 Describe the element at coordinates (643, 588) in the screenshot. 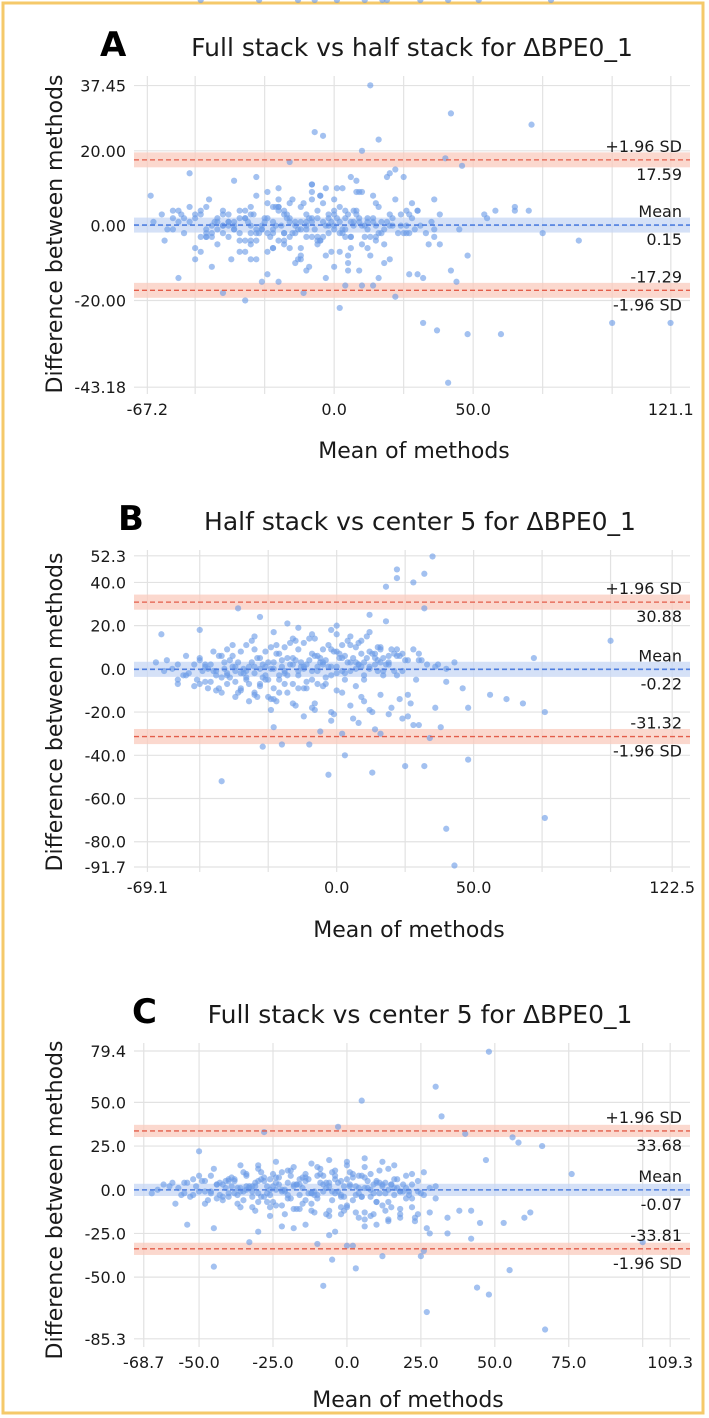

I see `upper-limit-label: +1.96 SD` at that location.